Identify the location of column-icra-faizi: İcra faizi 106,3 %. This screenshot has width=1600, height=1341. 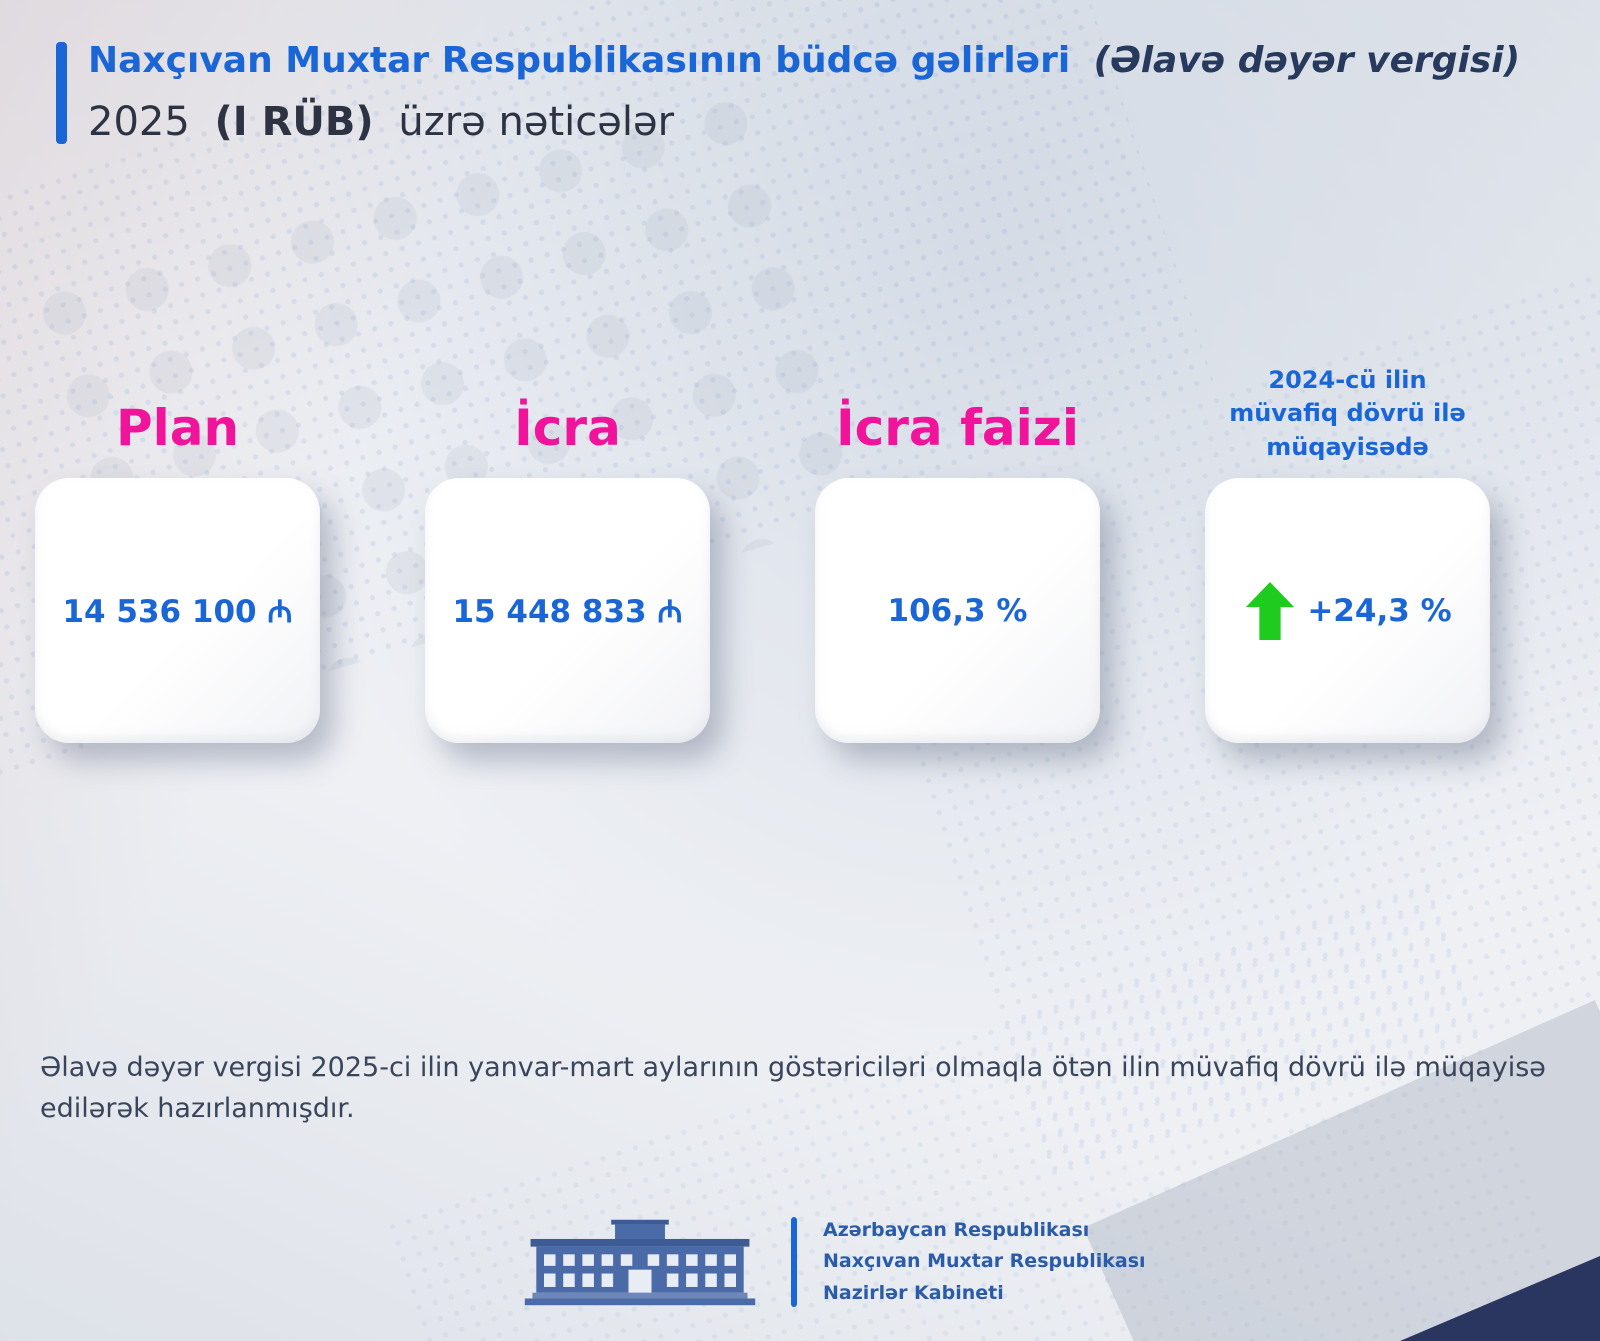
(957, 547).